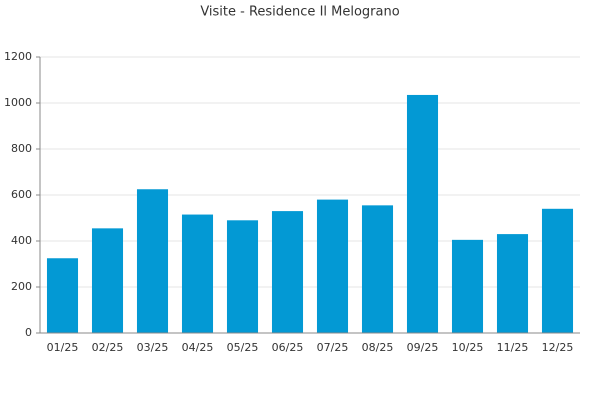 This screenshot has height=400, width=600. What do you see at coordinates (63, 347) in the screenshot?
I see `x-tick-label: 01/25` at bounding box center [63, 347].